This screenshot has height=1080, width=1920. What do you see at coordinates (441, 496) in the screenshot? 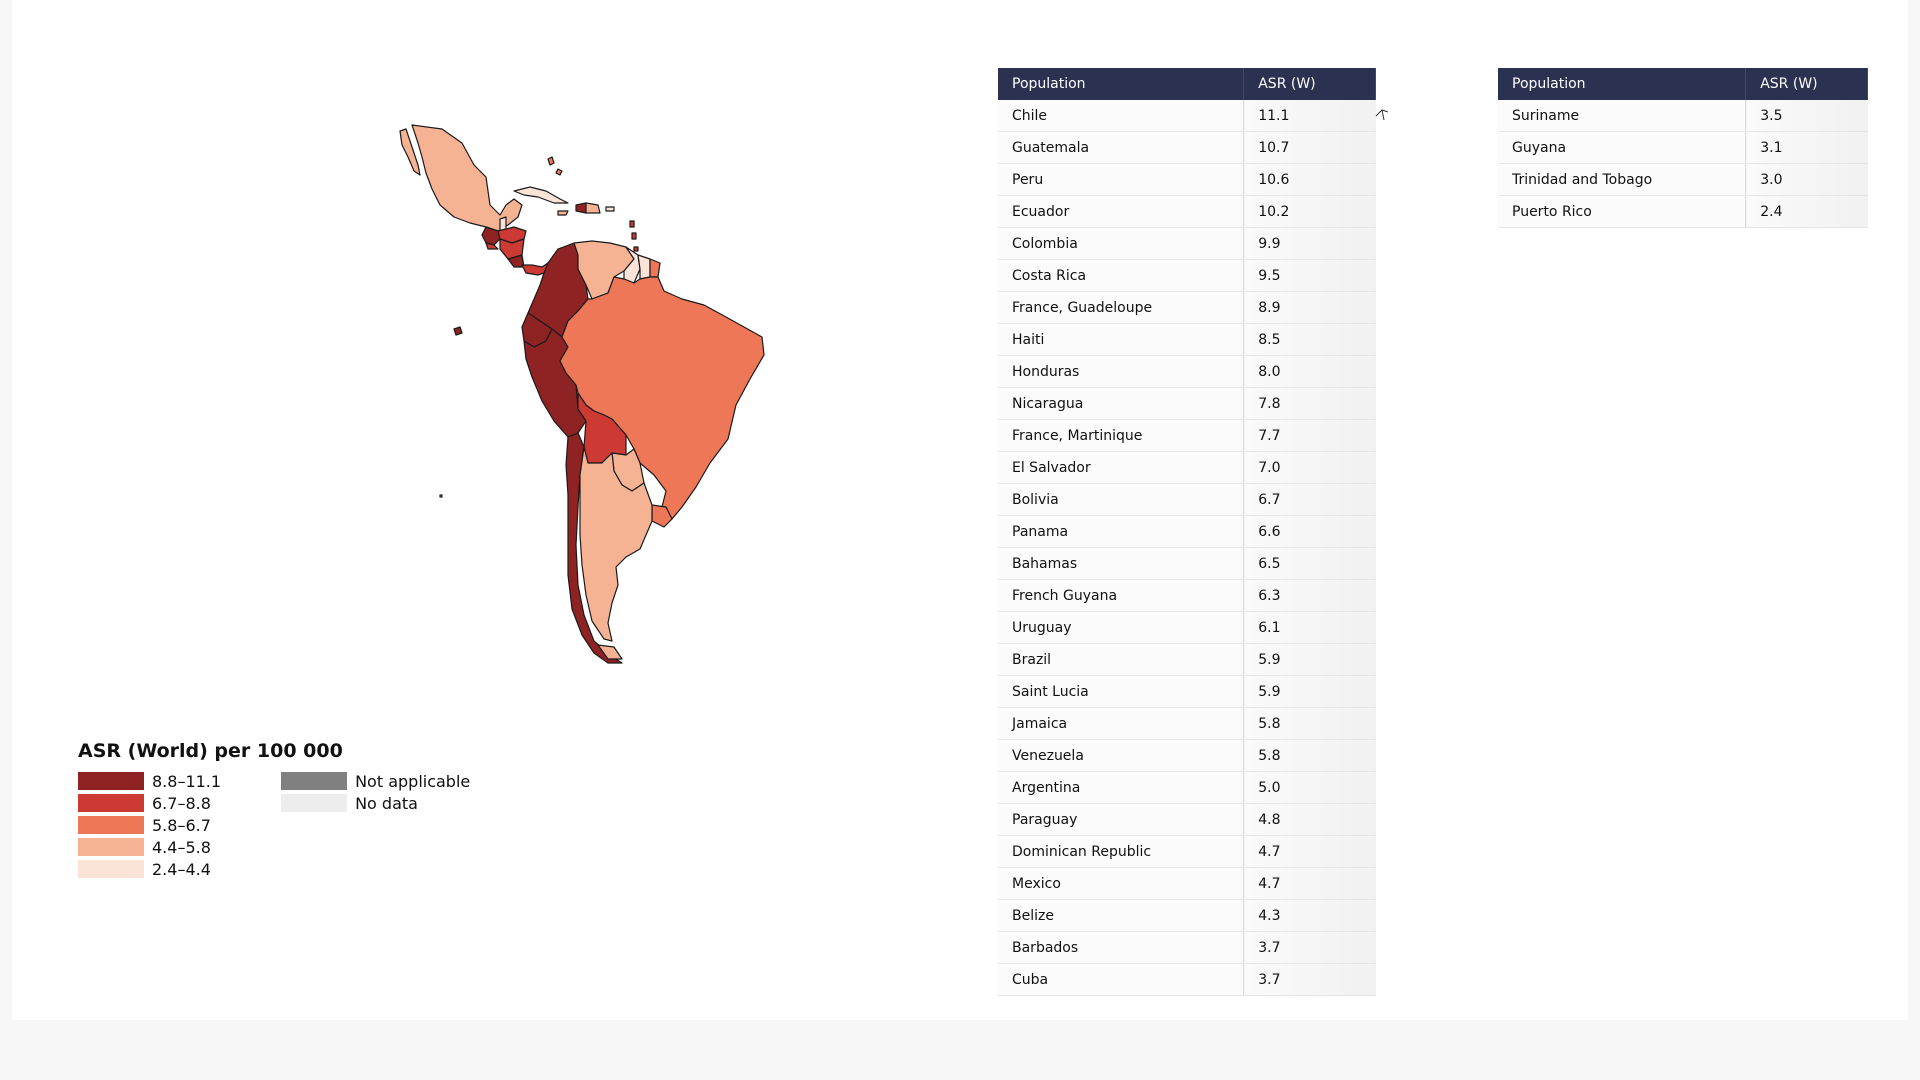
I see `region-small-island` at bounding box center [441, 496].